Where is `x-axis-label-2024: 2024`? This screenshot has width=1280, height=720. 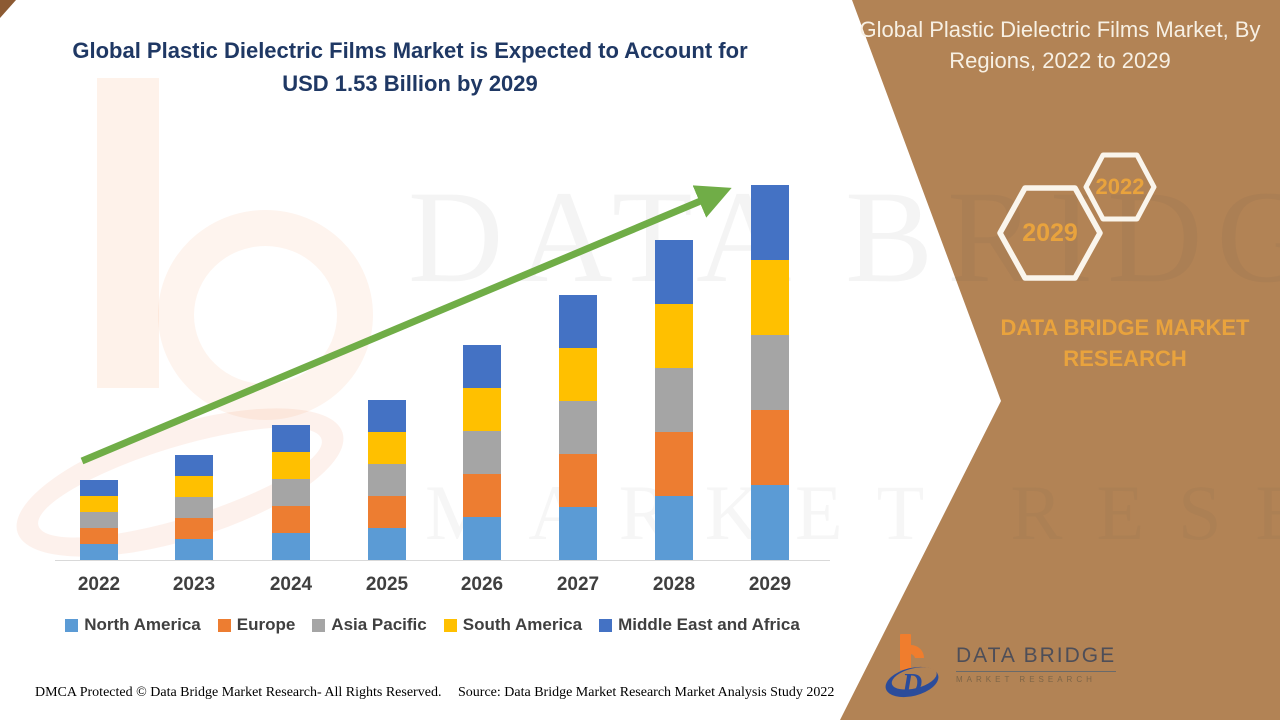
x-axis-label-2024: 2024 is located at coordinates (291, 584).